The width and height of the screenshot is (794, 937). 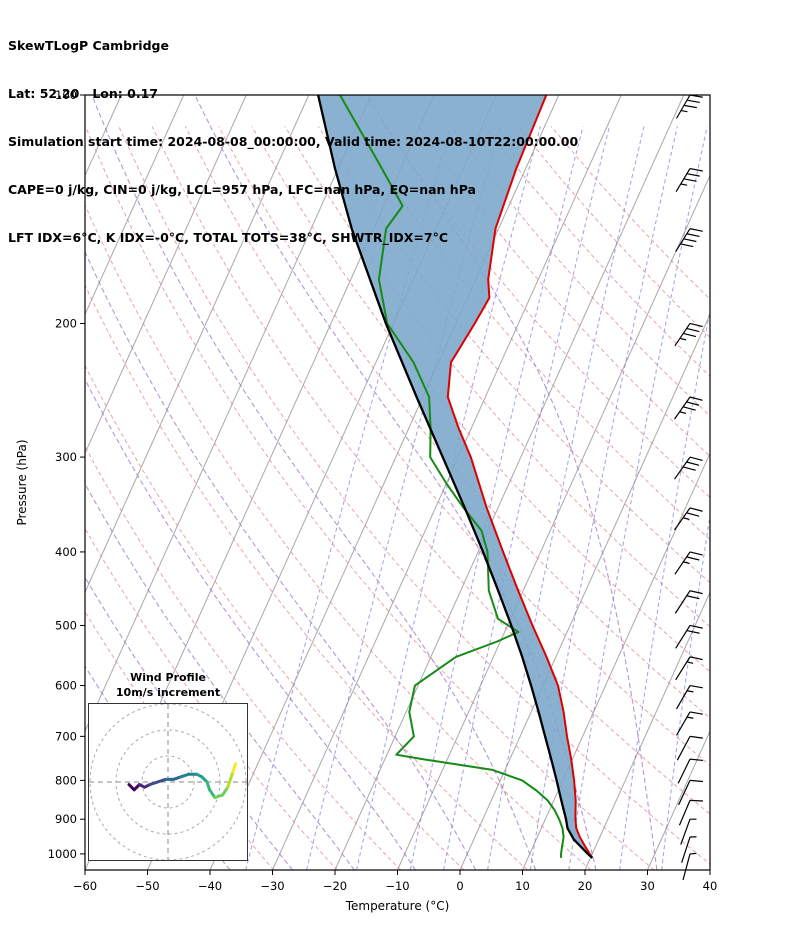 What do you see at coordinates (62, 854) in the screenshot?
I see `y-tick-label: 1000` at bounding box center [62, 854].